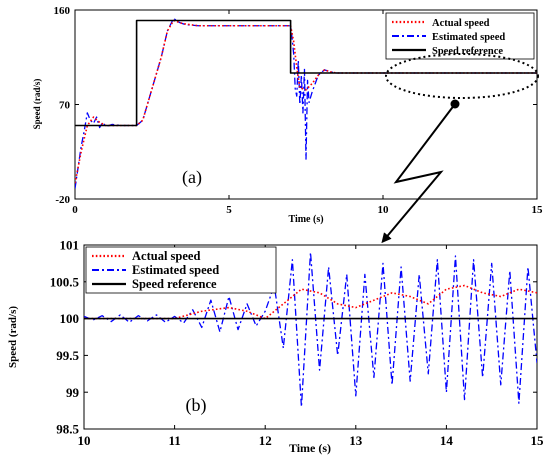  I want to click on y-tick-label: 100, so click(70, 318).